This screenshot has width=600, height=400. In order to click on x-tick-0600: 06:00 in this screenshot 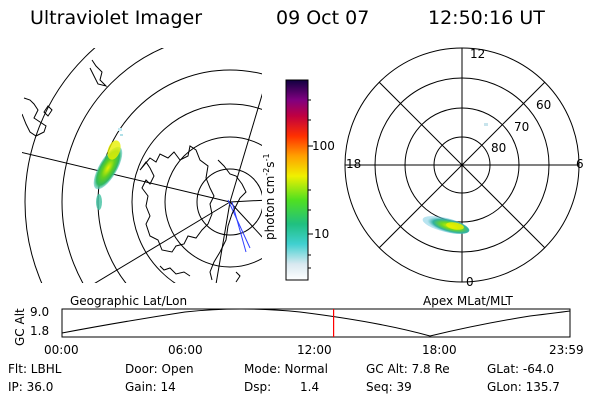, I will do `click(185, 350)`.